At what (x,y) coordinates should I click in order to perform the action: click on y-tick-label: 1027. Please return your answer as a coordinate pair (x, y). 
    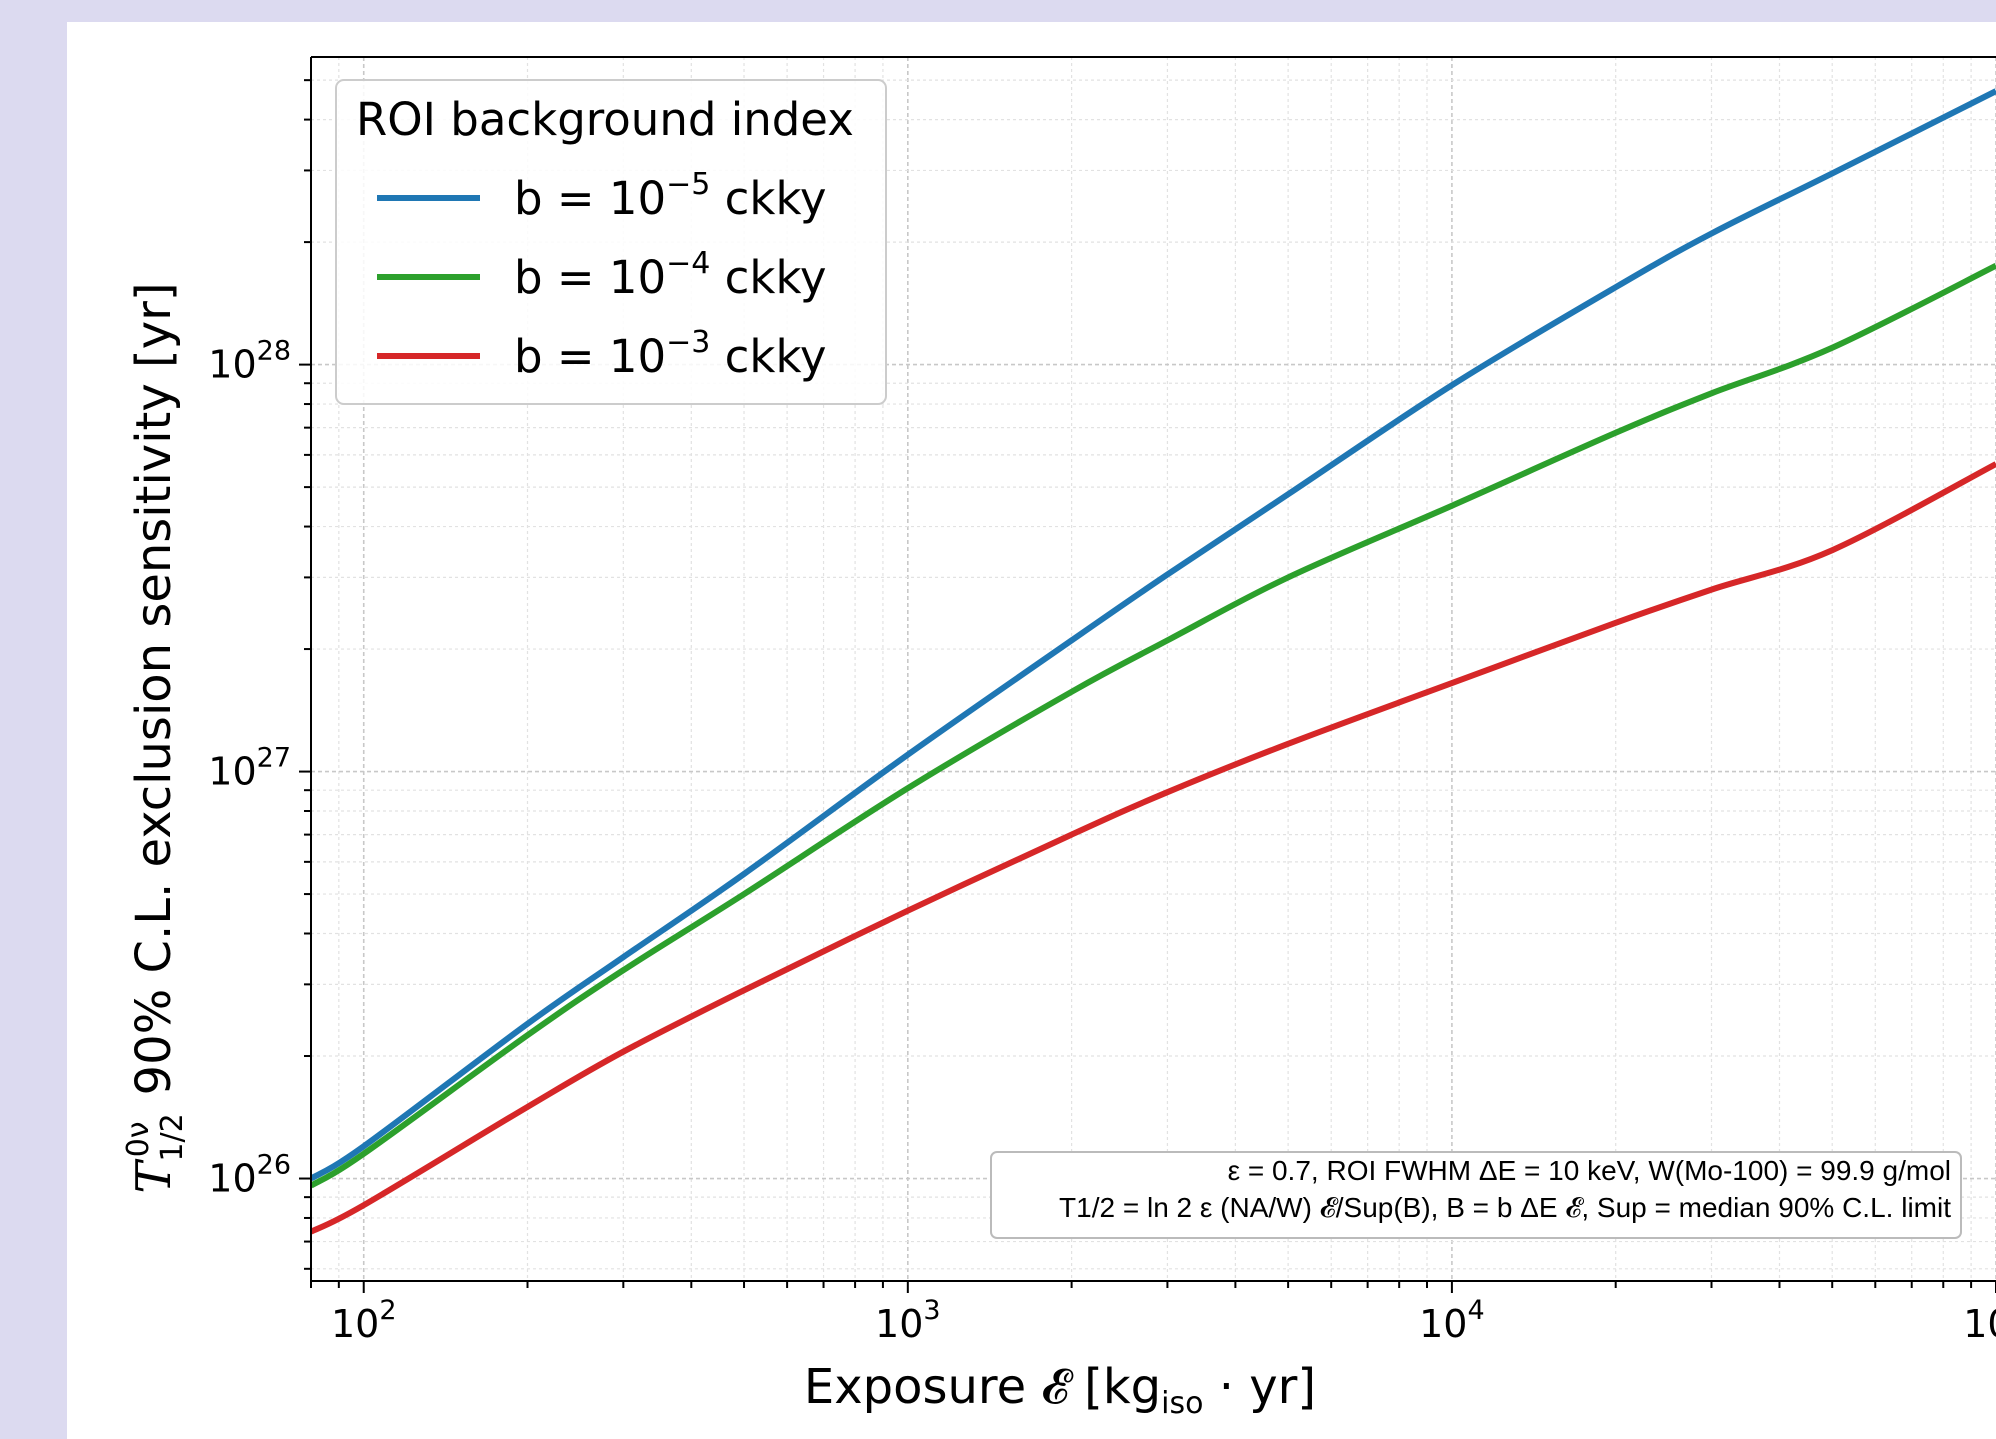
    Looking at the image, I should click on (249, 768).